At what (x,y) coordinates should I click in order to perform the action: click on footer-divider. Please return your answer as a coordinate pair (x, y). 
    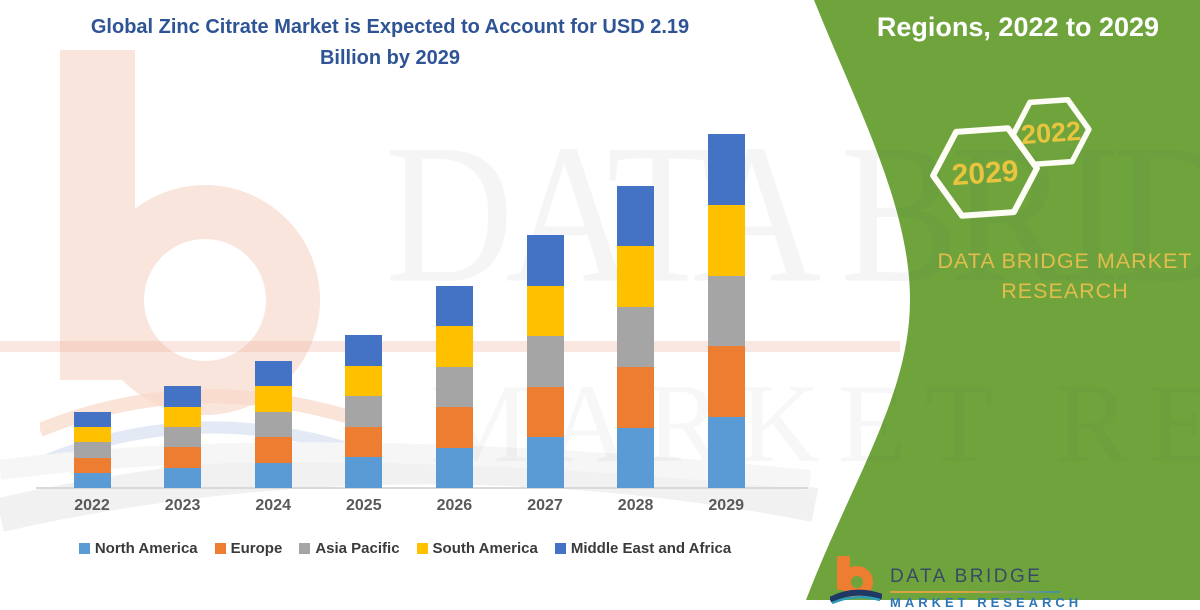
    Looking at the image, I should click on (975, 592).